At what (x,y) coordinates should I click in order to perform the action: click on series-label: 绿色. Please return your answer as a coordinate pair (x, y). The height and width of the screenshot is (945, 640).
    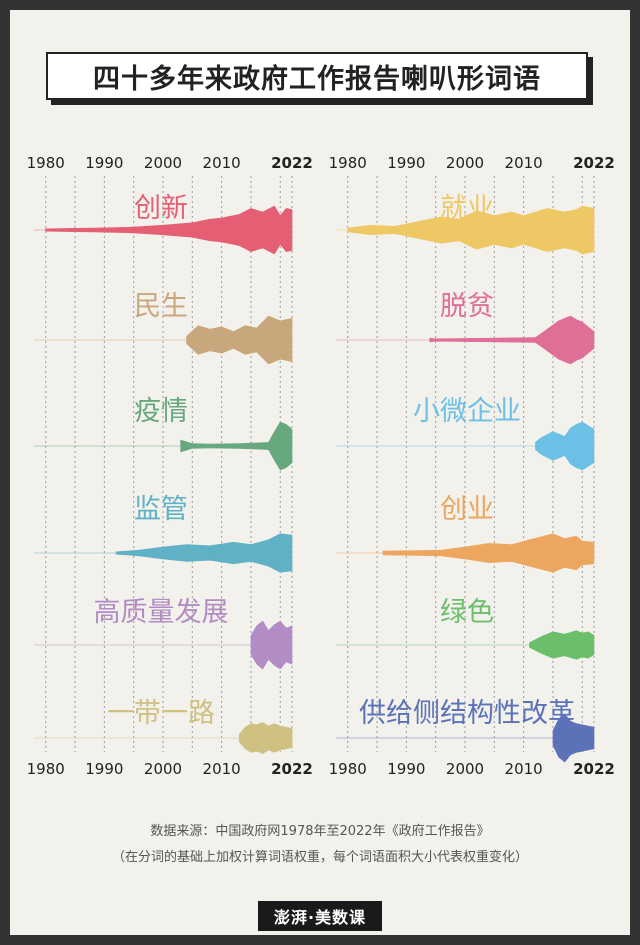
    Looking at the image, I should click on (467, 612).